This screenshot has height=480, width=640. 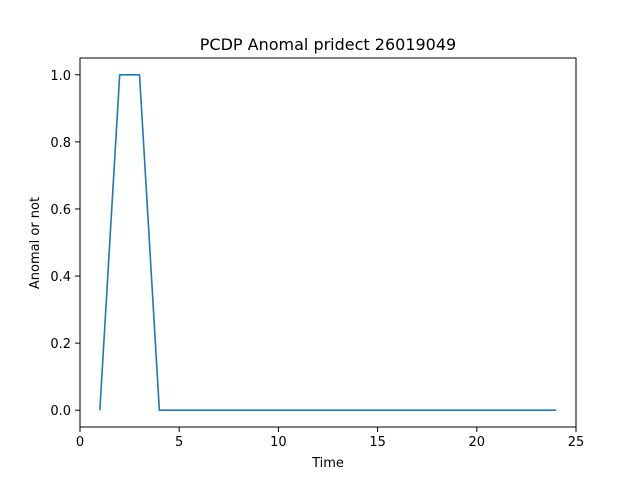 I want to click on y-tick-label: 0.0, so click(x=60, y=411).